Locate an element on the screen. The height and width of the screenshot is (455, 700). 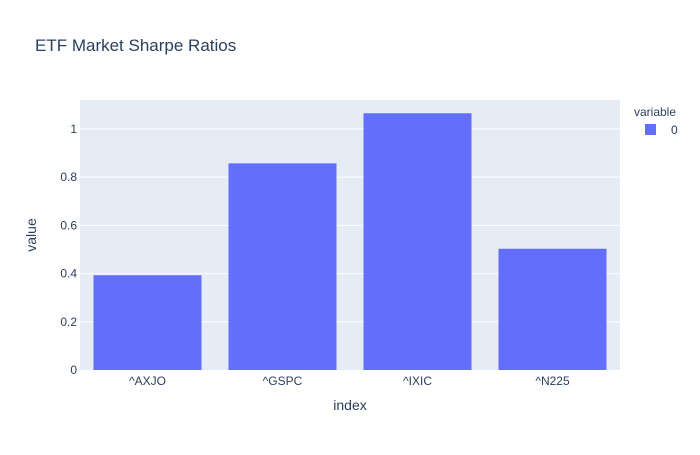
x-tick-labels: ^AXJO ^GSPC ^IXIC ^N225 is located at coordinates (349, 381).